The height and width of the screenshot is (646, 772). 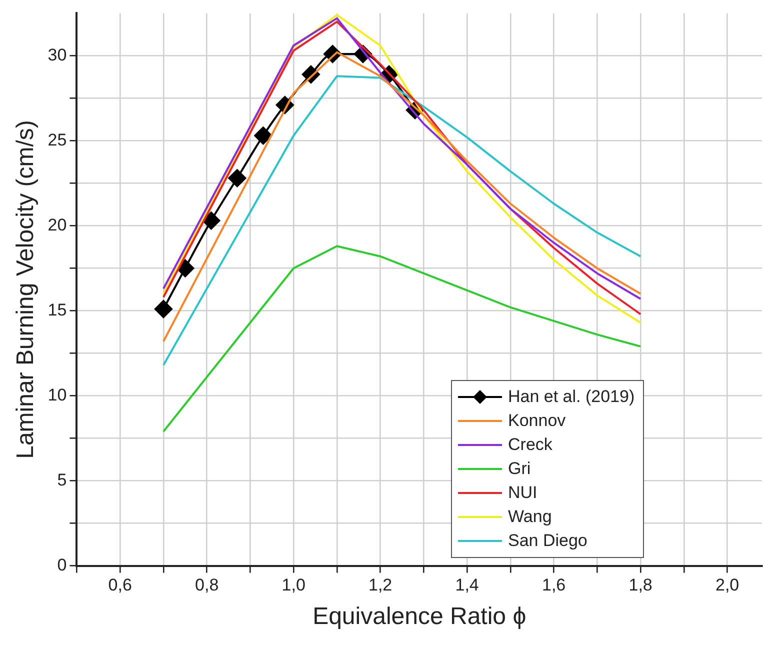 I want to click on y-tick-label: 25, so click(x=57, y=140).